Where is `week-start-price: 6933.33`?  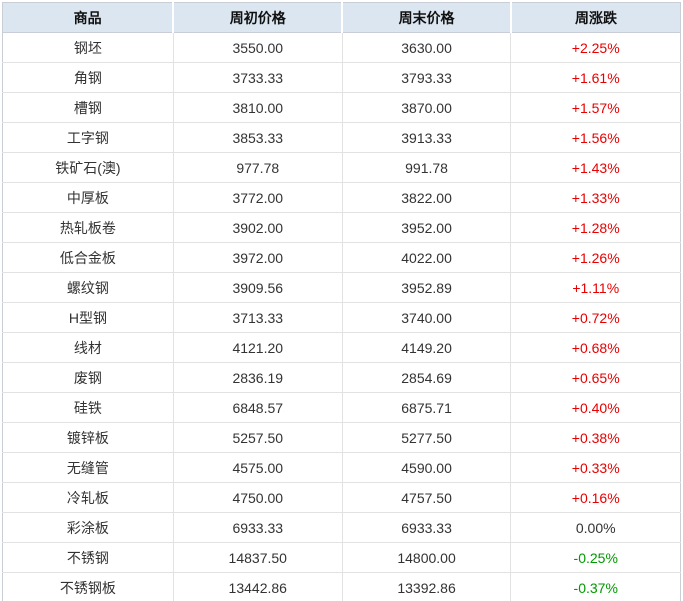 week-start-price: 6933.33 is located at coordinates (257, 527).